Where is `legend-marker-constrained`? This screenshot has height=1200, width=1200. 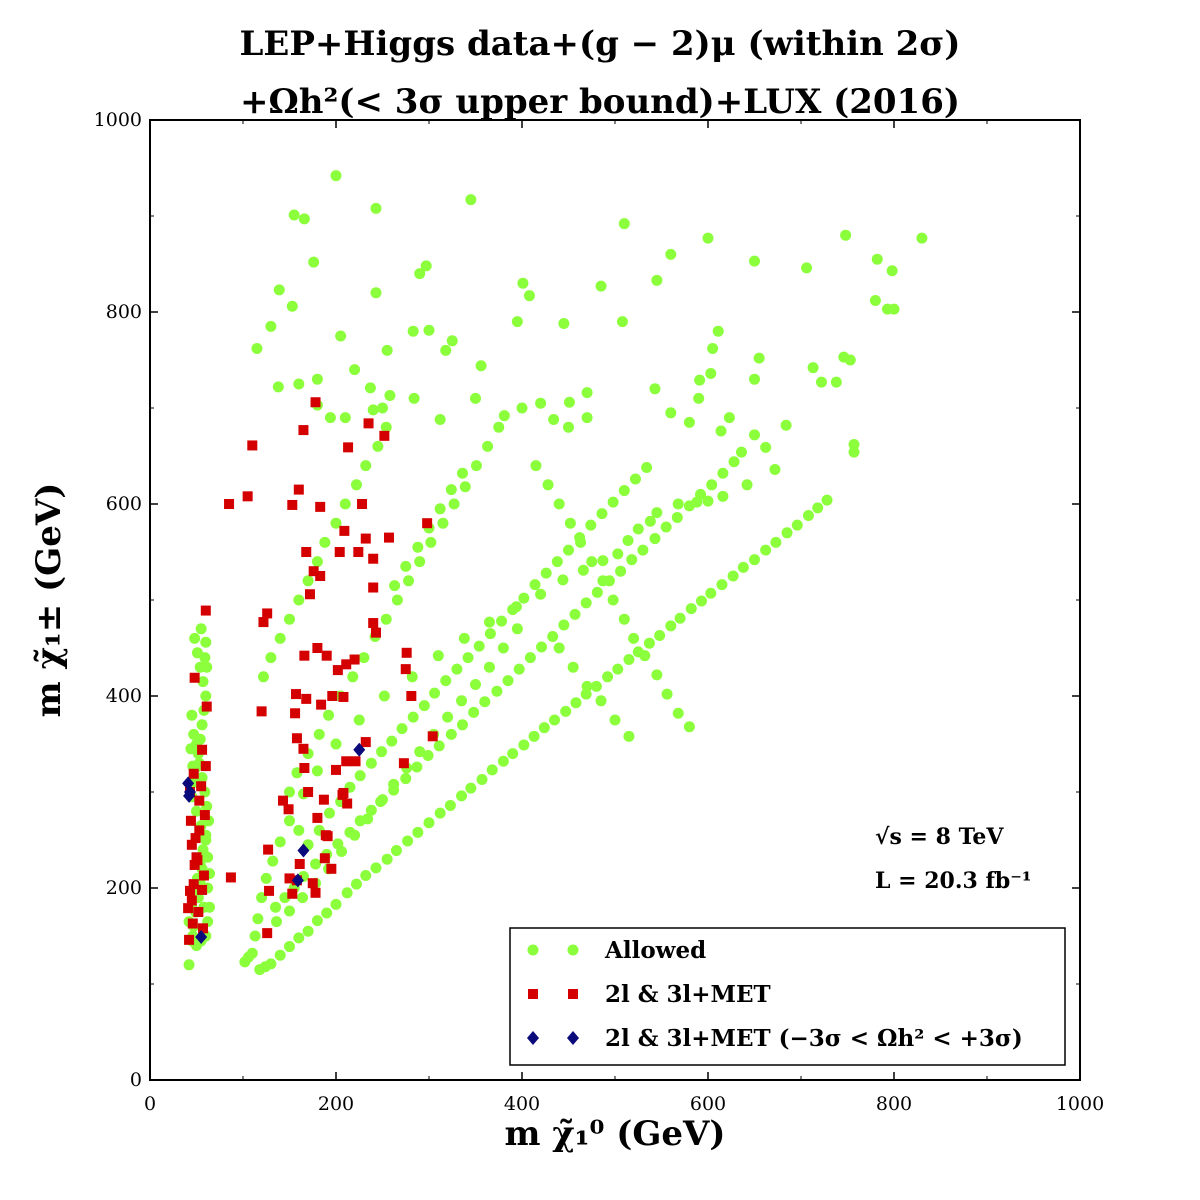 legend-marker-constrained is located at coordinates (573, 1038).